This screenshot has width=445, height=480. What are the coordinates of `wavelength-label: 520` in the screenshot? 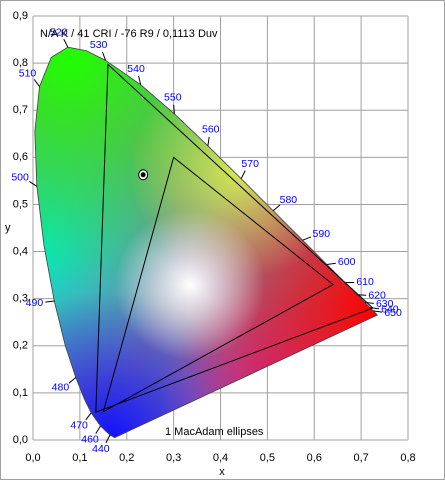 It's located at (59, 33).